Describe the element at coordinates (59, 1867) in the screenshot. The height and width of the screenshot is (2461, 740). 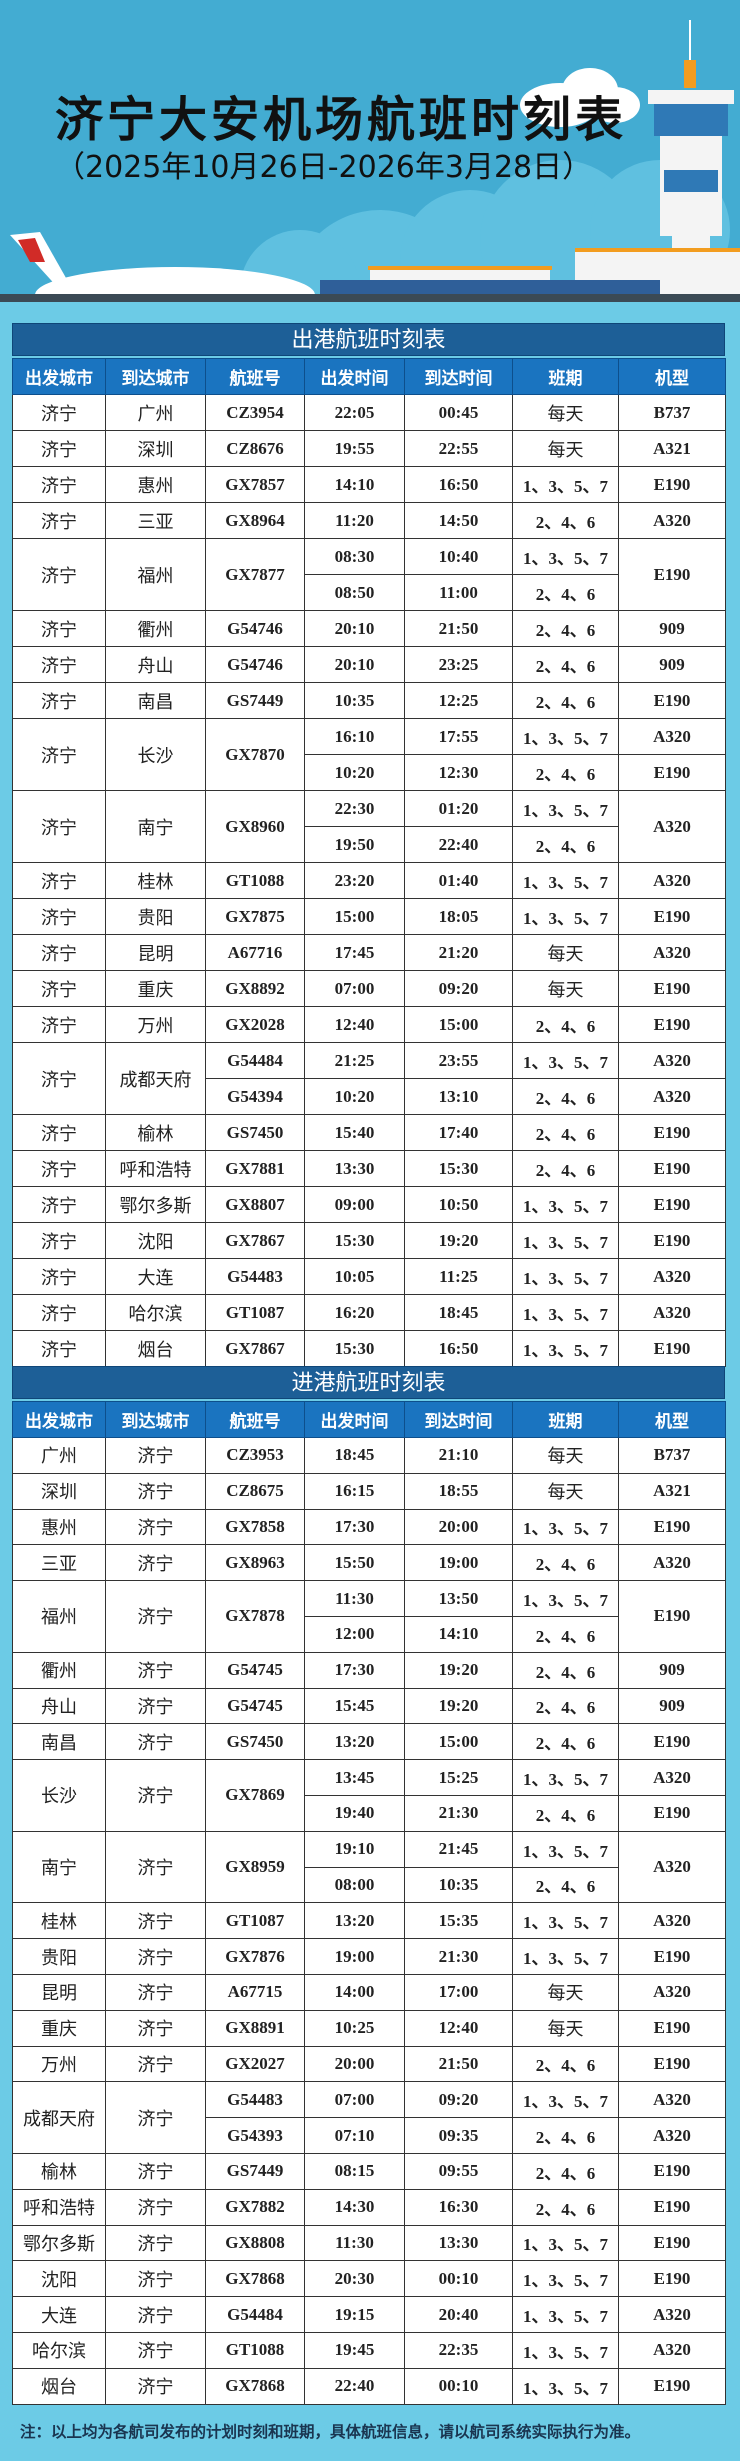
I see `departure-city-cell: 南宁` at that location.